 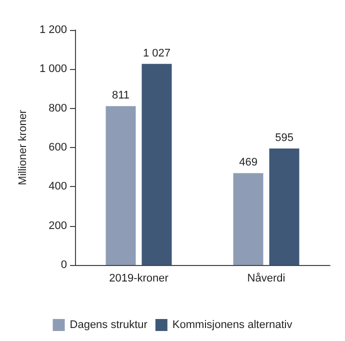 What do you see at coordinates (63, 265) in the screenshot?
I see `y-tick-label: 0` at bounding box center [63, 265].